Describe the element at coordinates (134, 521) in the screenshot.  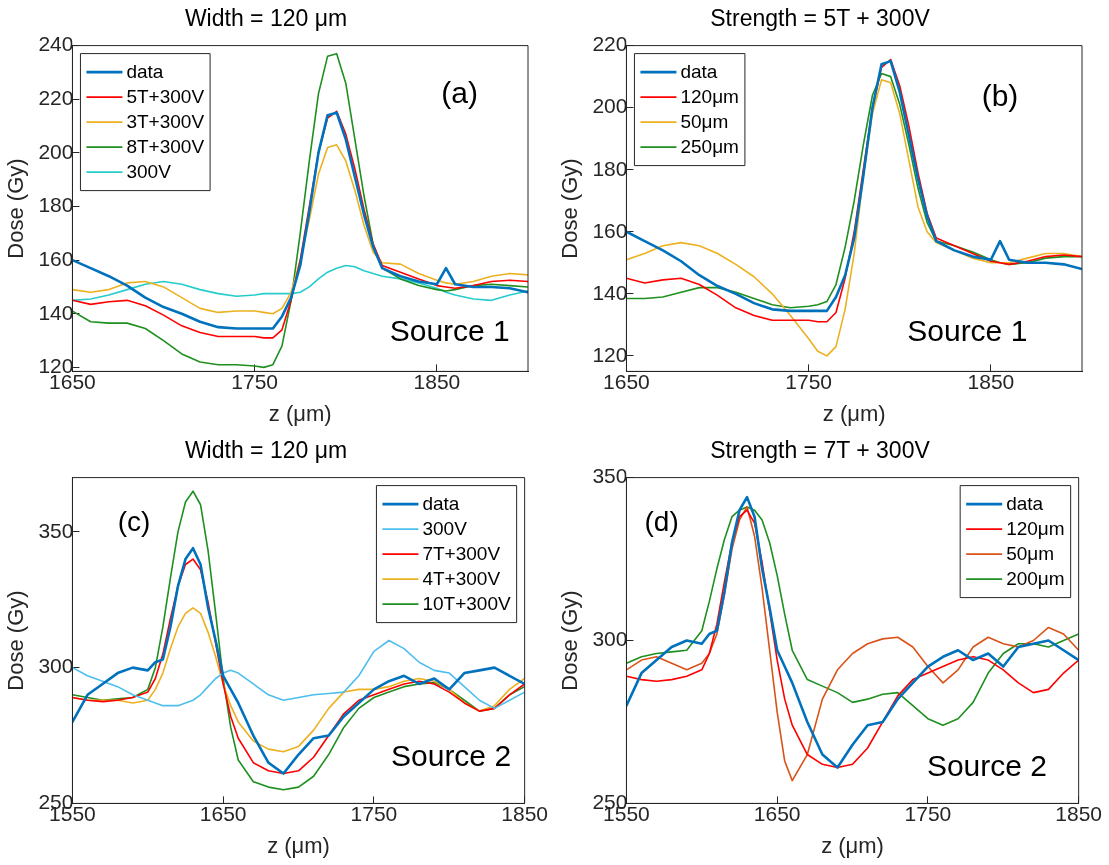
I see `annotation: (c)` at that location.